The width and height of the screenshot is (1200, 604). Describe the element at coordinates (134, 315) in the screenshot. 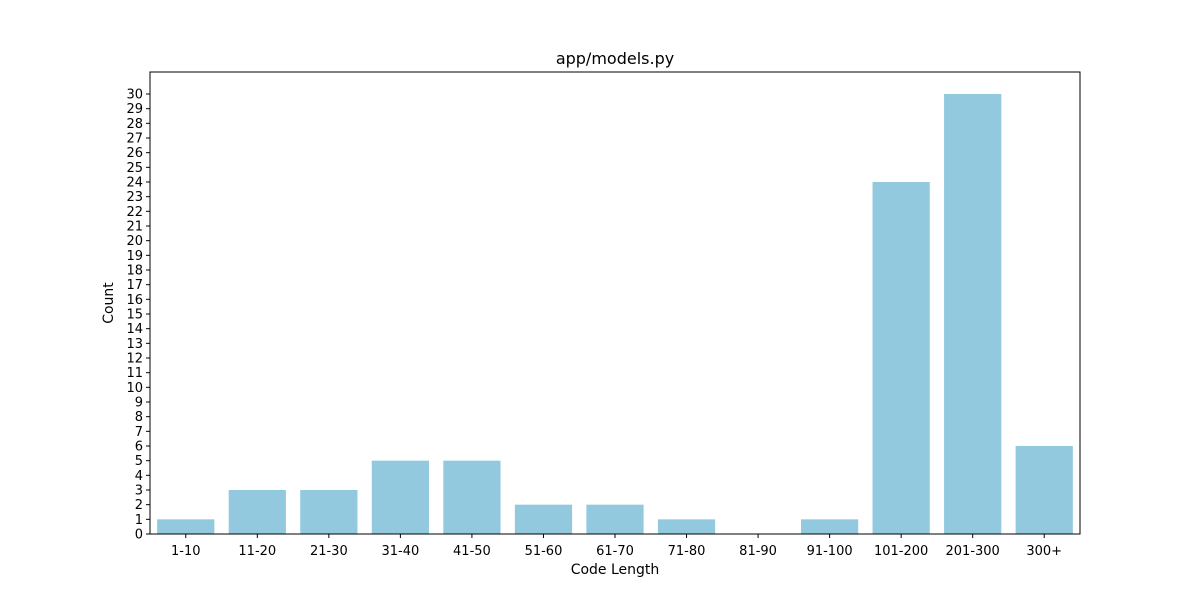

I see `y-tick-label: 15` at that location.